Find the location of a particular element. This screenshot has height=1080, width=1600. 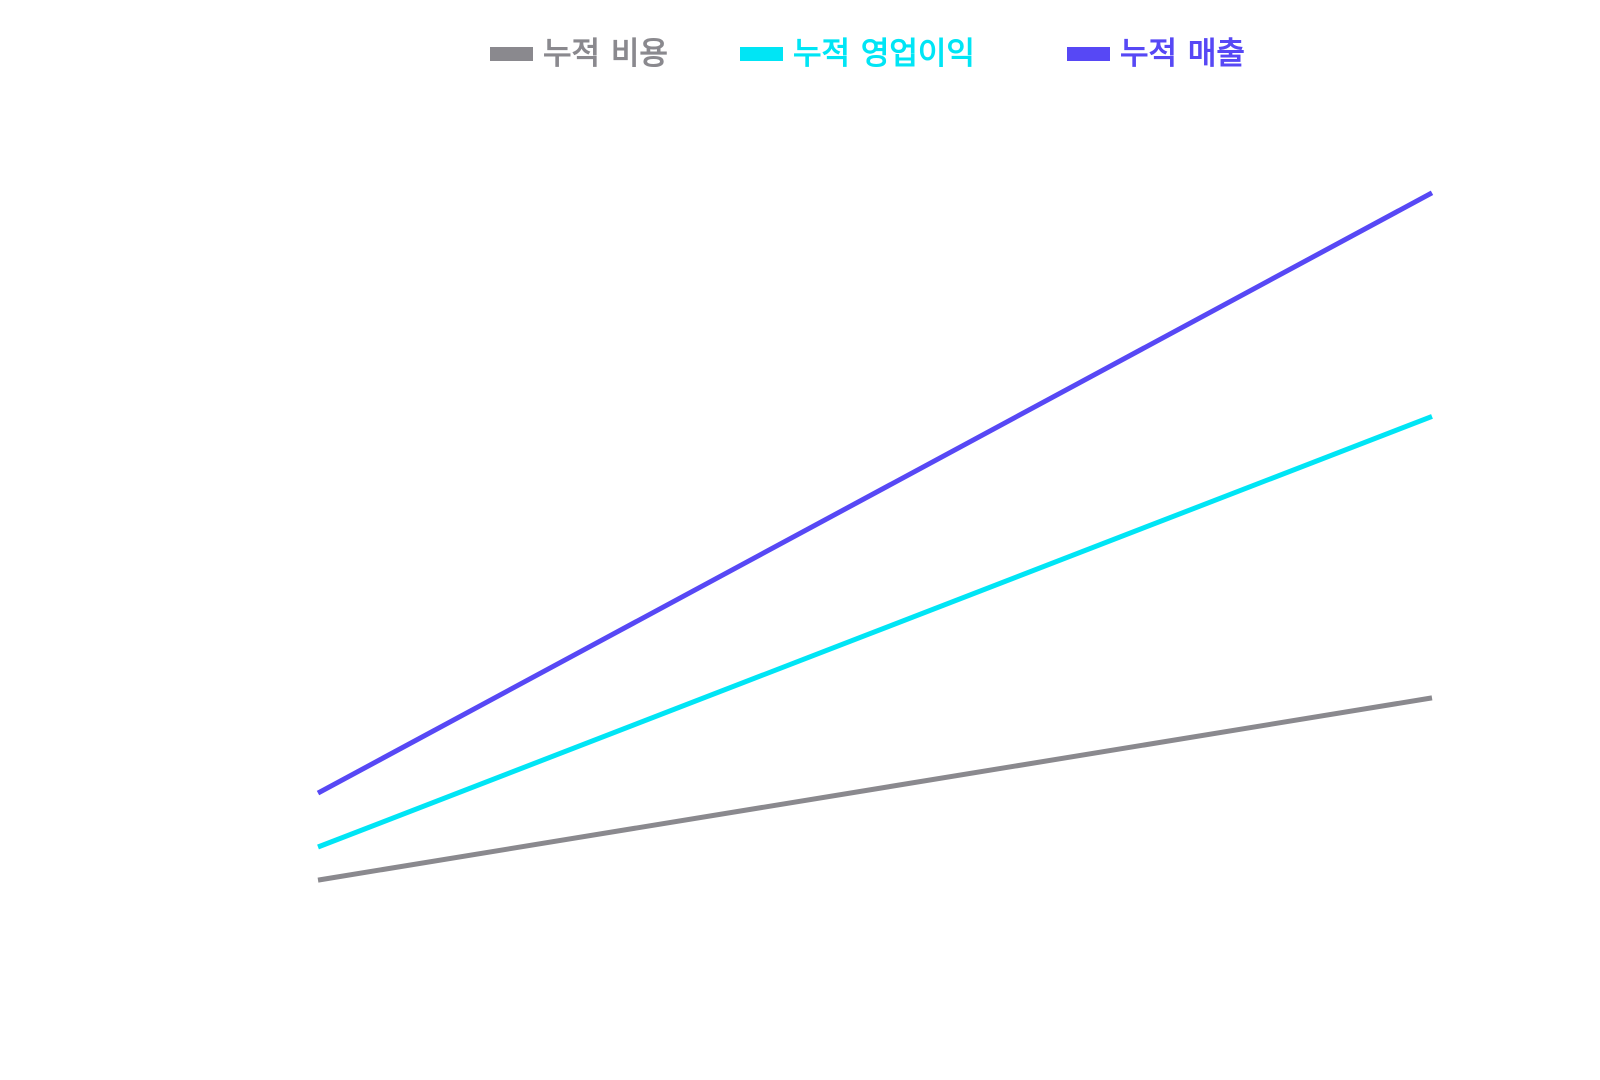

legend-label-cumulative-revenue: 누적 매출 is located at coordinates (1182, 54).